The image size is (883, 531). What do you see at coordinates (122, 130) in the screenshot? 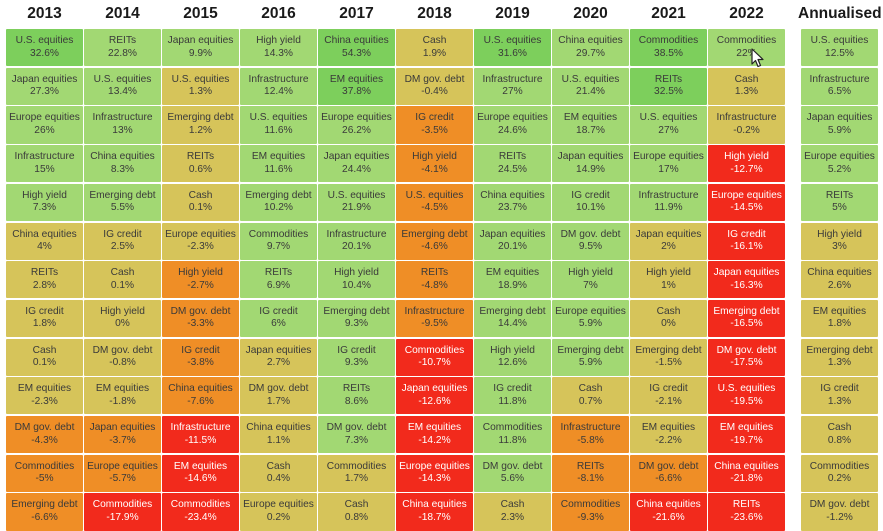
I see `return-value-label: 13%` at bounding box center [122, 130].